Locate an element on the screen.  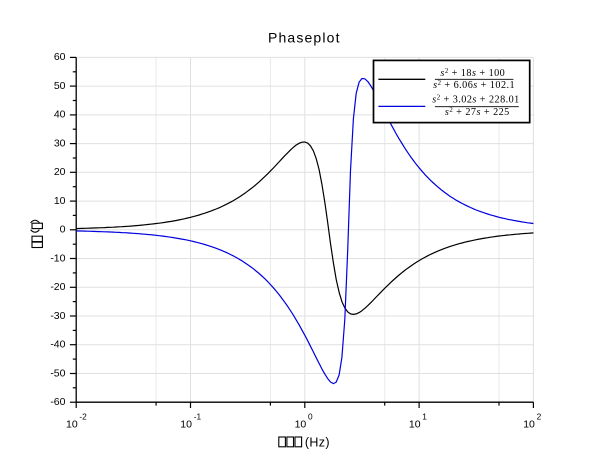
svg-text: -60 is located at coordinates (57, 402).